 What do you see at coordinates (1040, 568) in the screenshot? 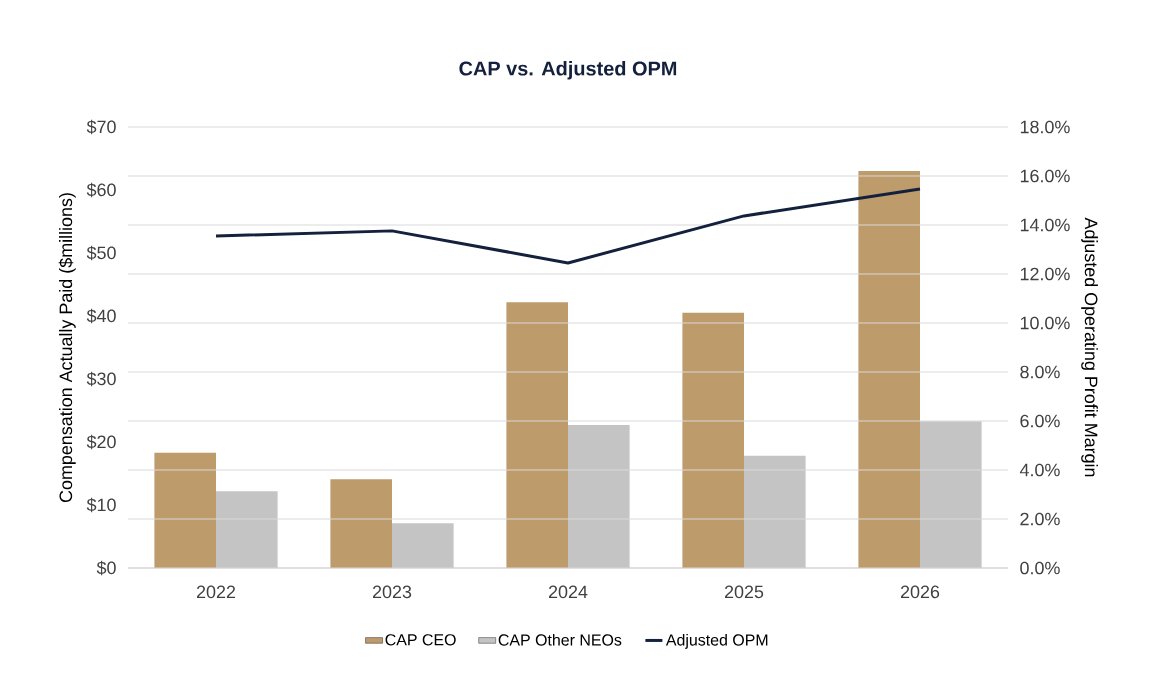
I see `y2-tick-label: 0.0%` at bounding box center [1040, 568].